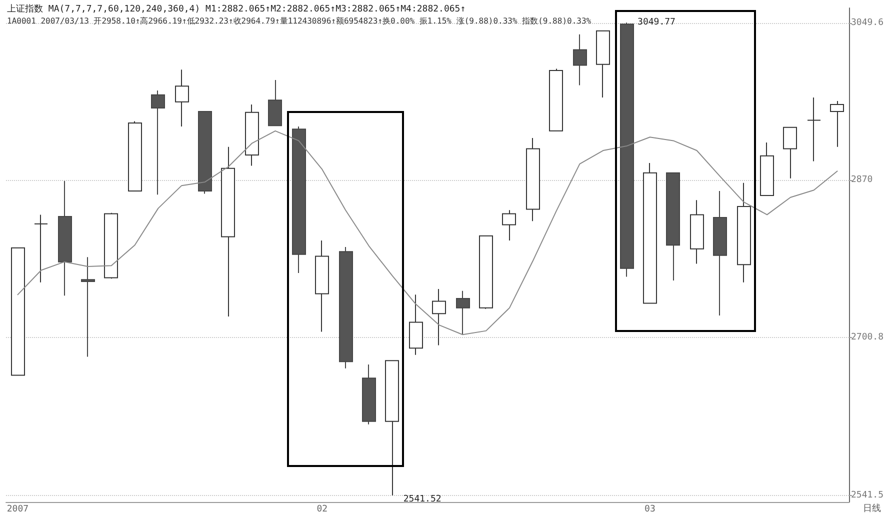 The height and width of the screenshot is (516, 887). What do you see at coordinates (650, 509) in the screenshot?
I see `x-tick-label: 03` at bounding box center [650, 509].